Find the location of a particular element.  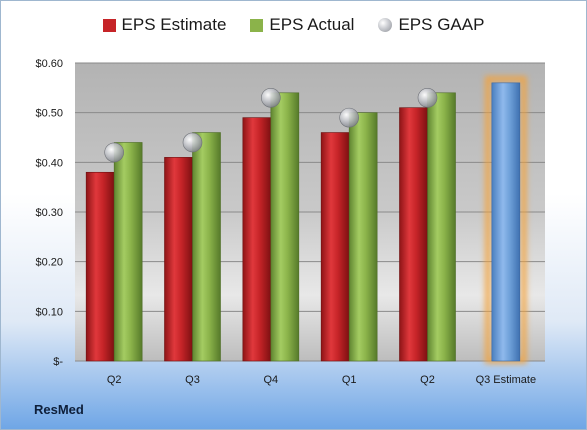

x-tick-label: Q3 is located at coordinates (192, 380).